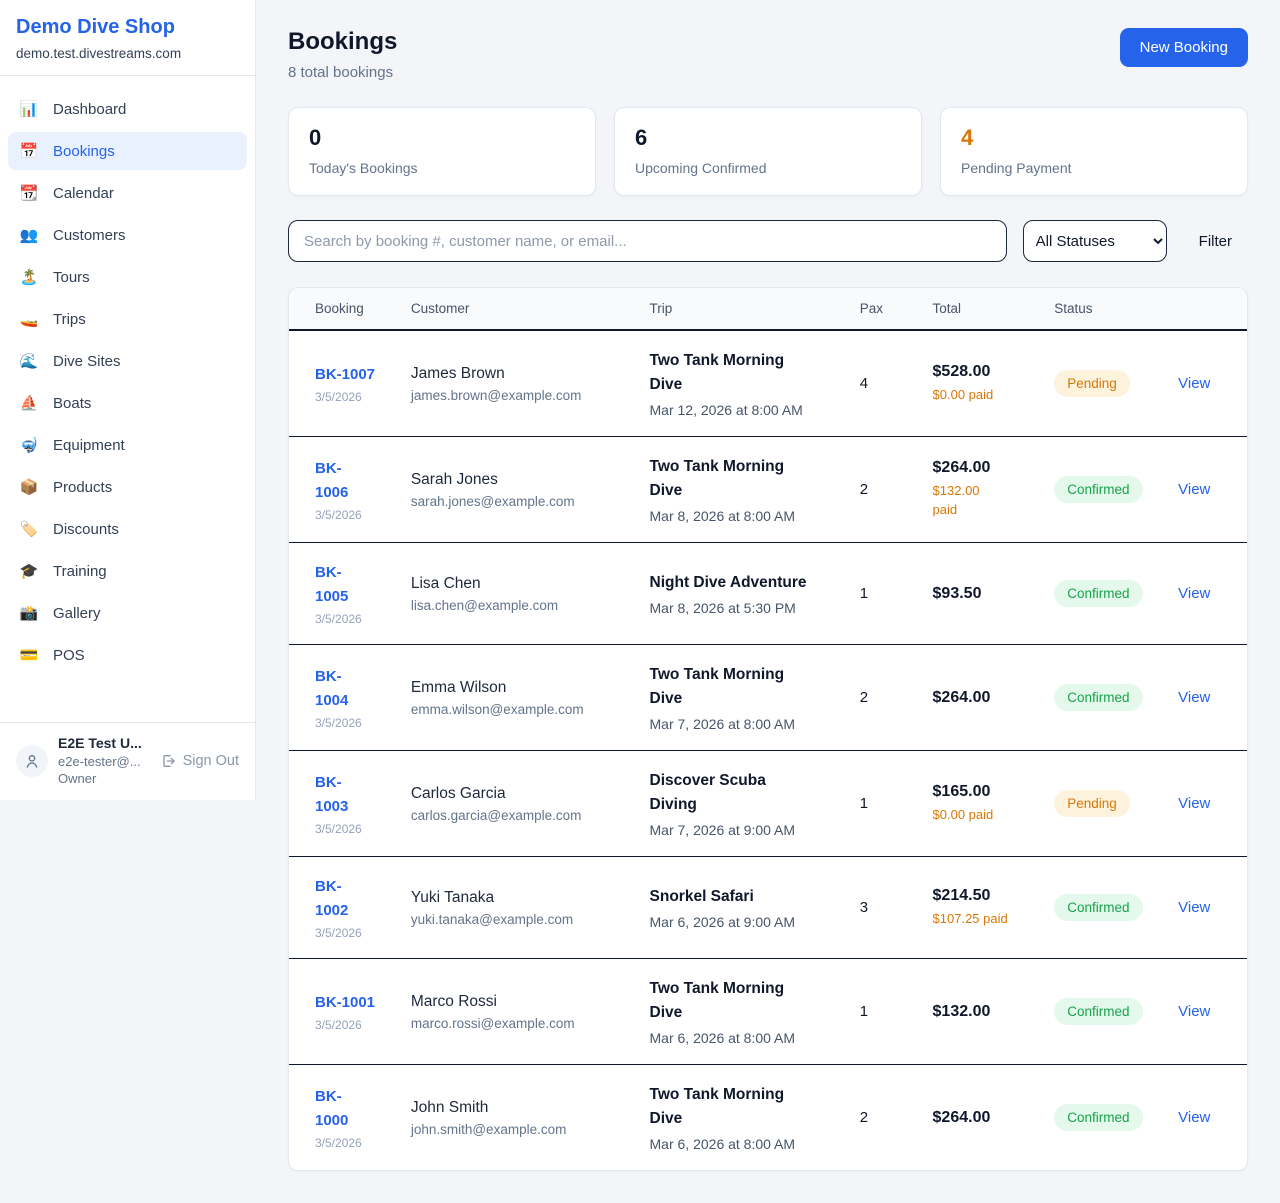  I want to click on discounts-tag-icon: 🏷️, so click(29, 529).